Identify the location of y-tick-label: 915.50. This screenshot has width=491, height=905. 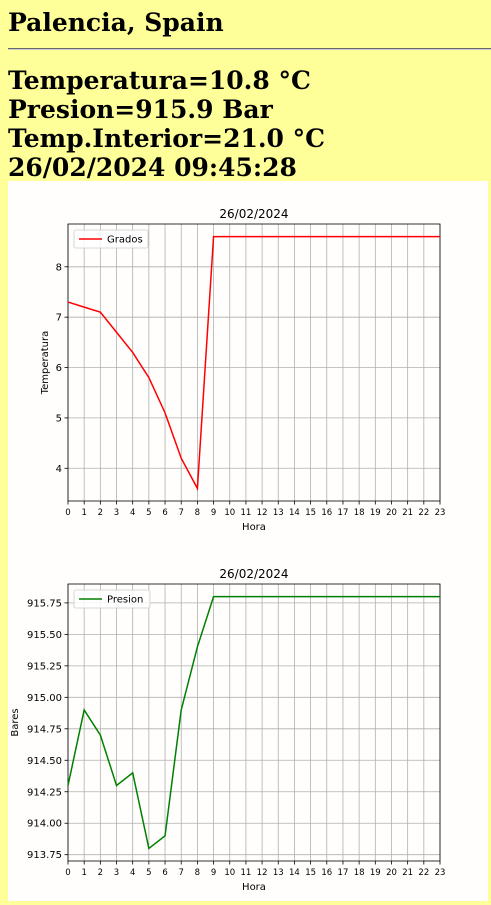
(44, 635).